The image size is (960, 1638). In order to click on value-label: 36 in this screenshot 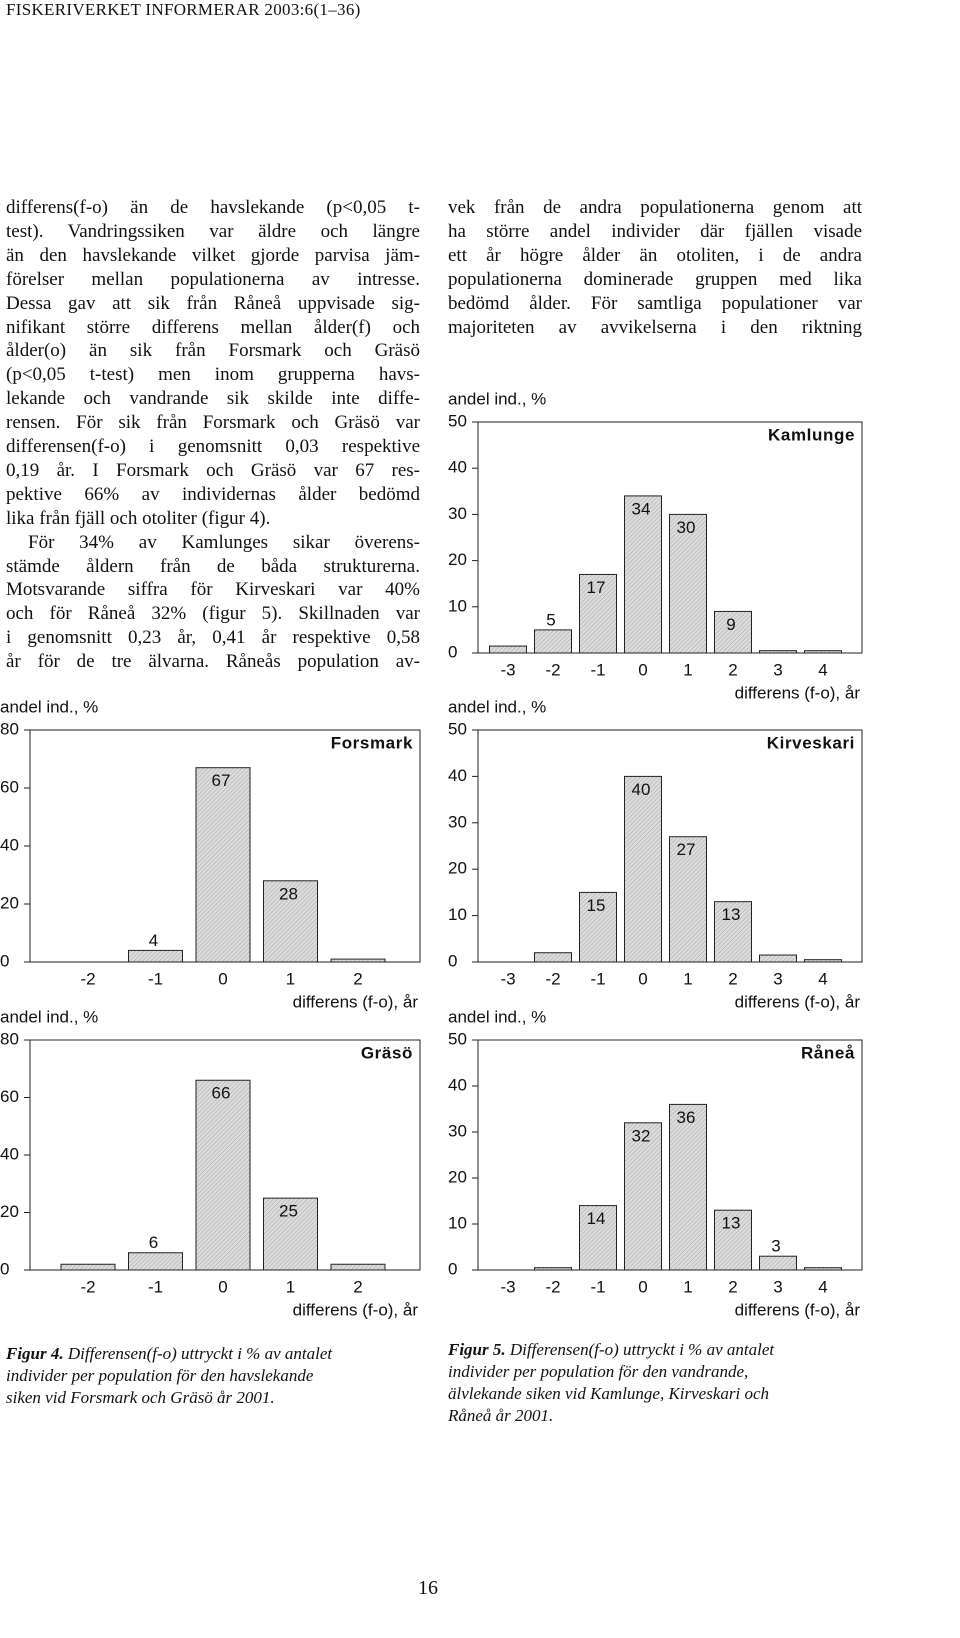, I will do `click(686, 1117)`.